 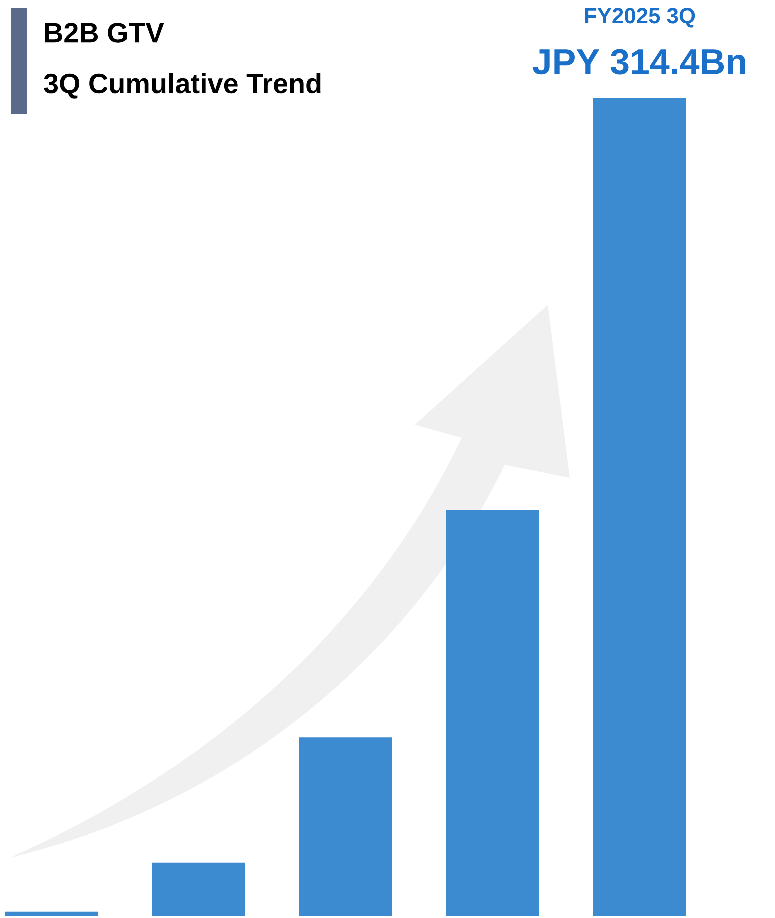 What do you see at coordinates (640, 18) in the screenshot?
I see `text: FY2025 3Q` at bounding box center [640, 18].